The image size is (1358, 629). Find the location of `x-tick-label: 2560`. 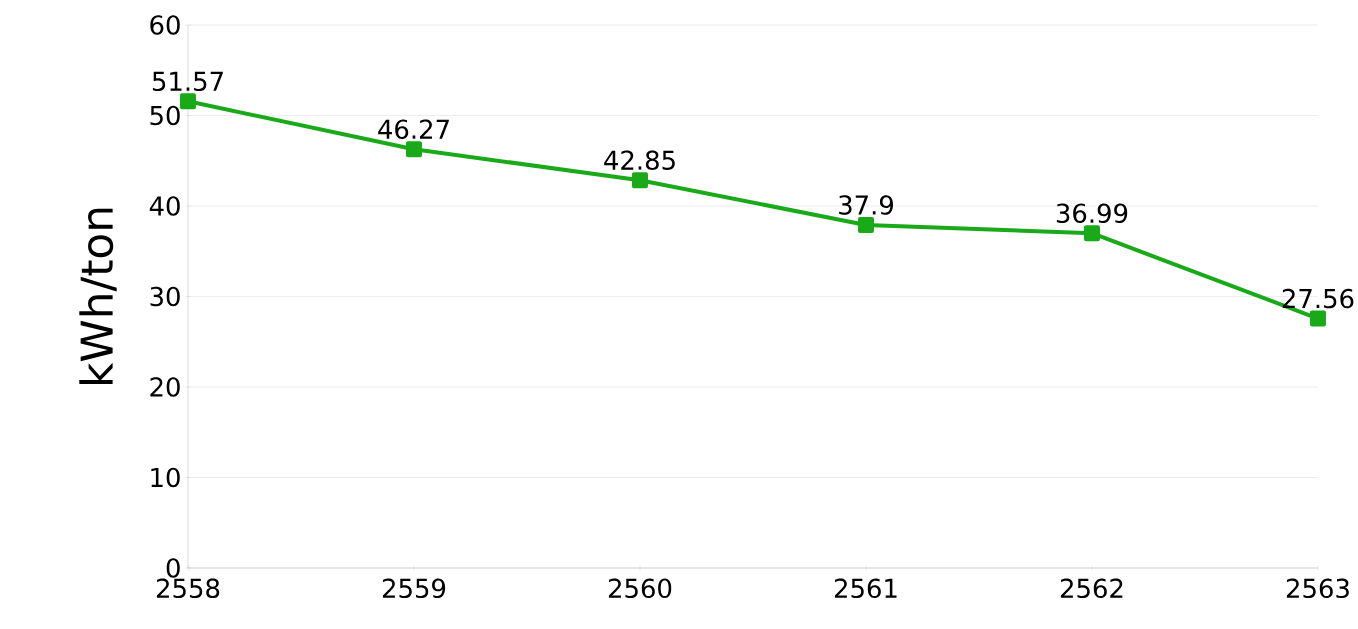

x-tick-label: 2560 is located at coordinates (640, 588).